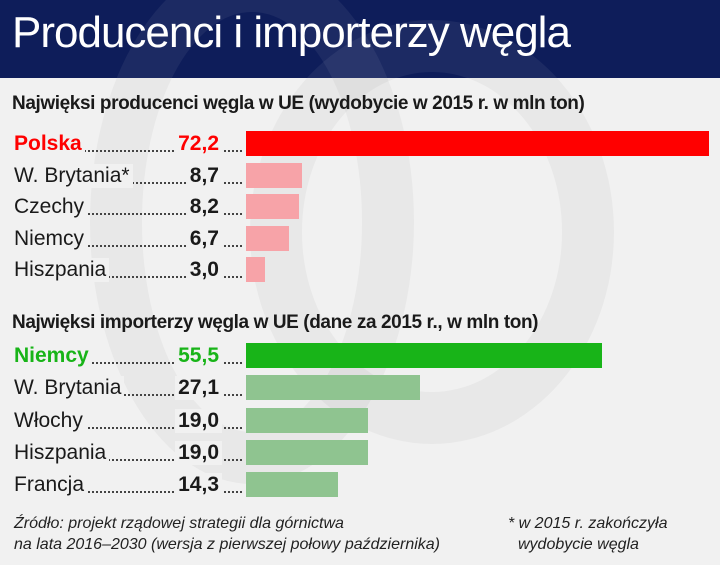  I want to click on producer-row: W. Brytania* 8,7, so click(360, 176).